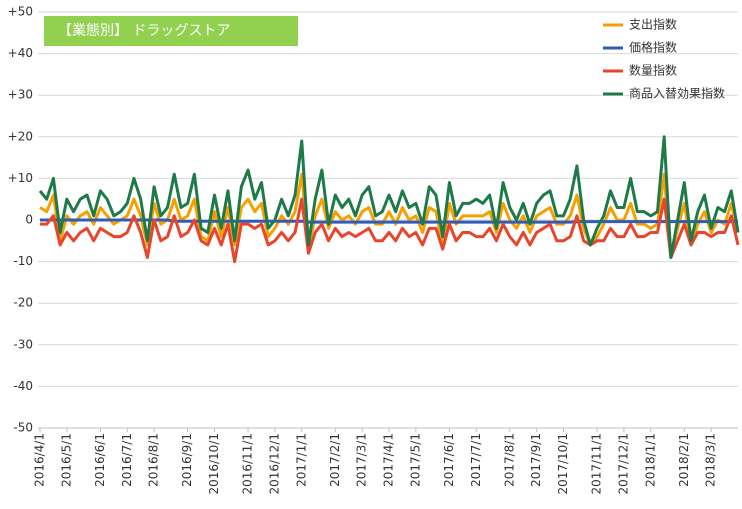 The image size is (742, 509). Describe the element at coordinates (684, 460) in the screenshot. I see `x-tick-label: 2018/2/1` at that location.